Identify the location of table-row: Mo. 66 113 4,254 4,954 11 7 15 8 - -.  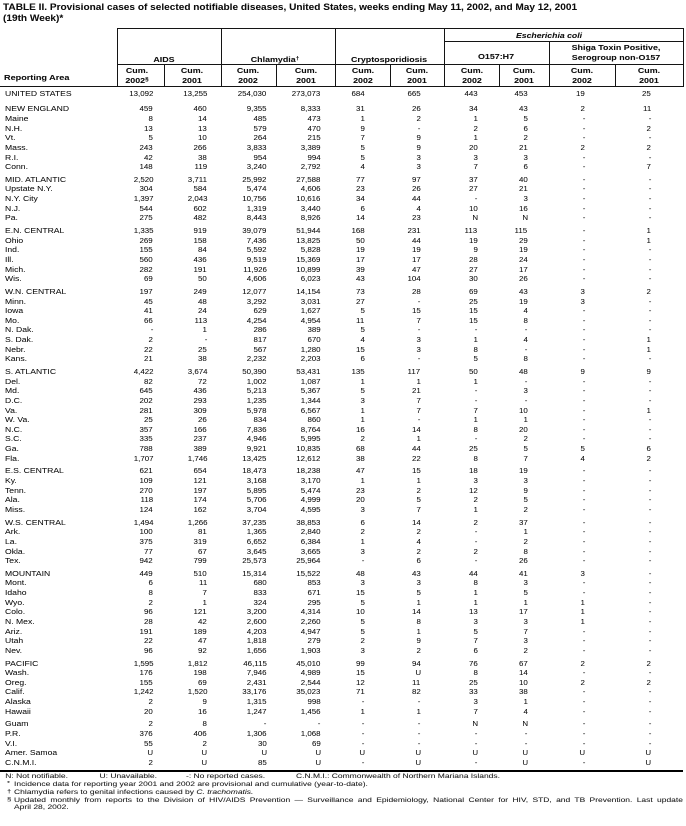
(343, 322).